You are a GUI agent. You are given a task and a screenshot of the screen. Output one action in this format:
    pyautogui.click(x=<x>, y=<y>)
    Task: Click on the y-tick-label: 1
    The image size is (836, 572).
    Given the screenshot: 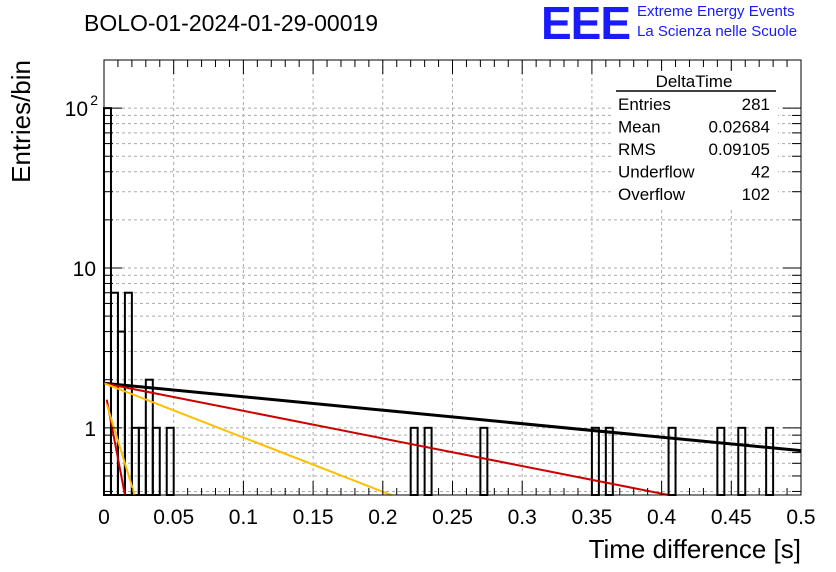 What is the action you would take?
    pyautogui.click(x=90, y=429)
    